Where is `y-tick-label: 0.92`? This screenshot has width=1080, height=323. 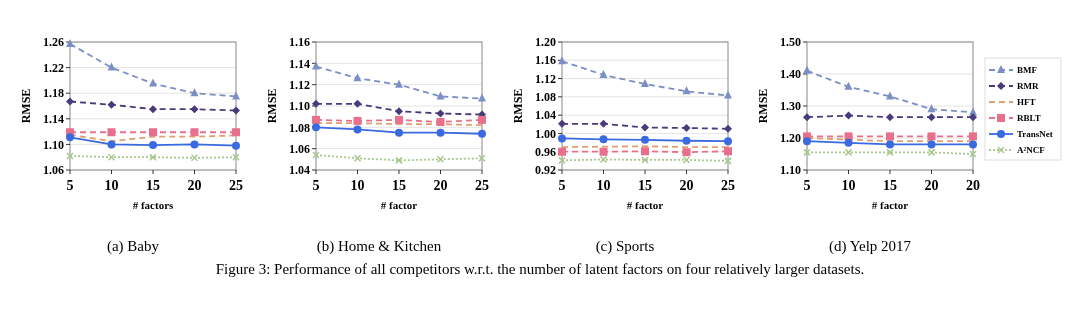 y-tick-label: 0.92 is located at coordinates (545, 170).